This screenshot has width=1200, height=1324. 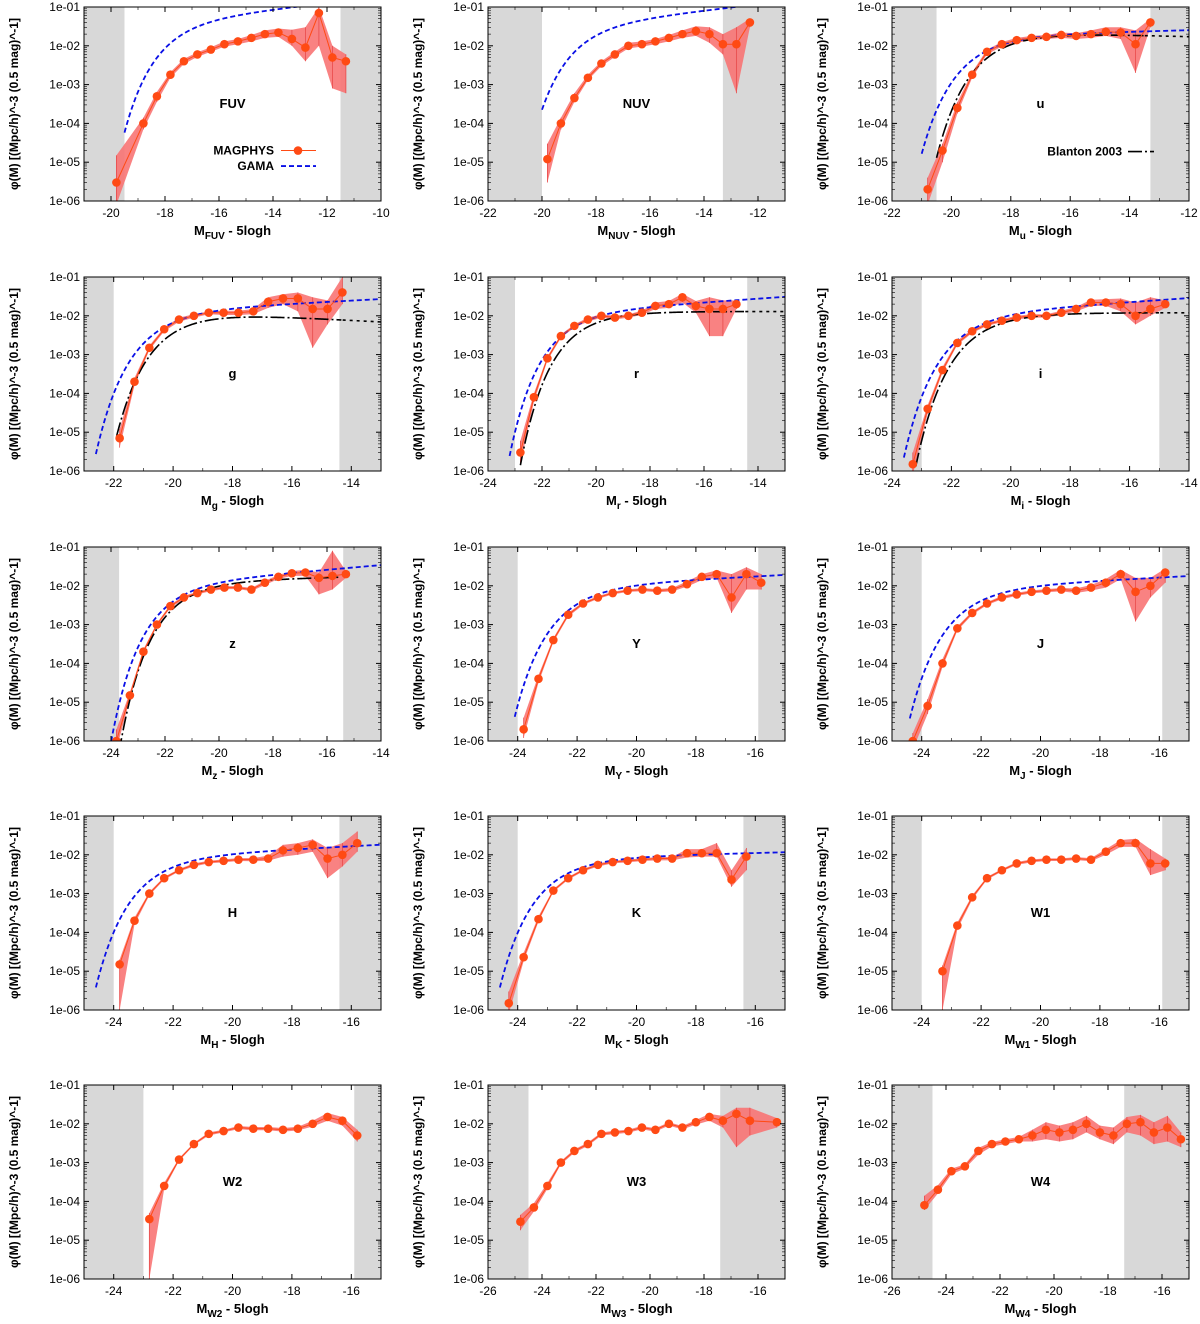 I want to click on band-label: Y, so click(x=636, y=643).